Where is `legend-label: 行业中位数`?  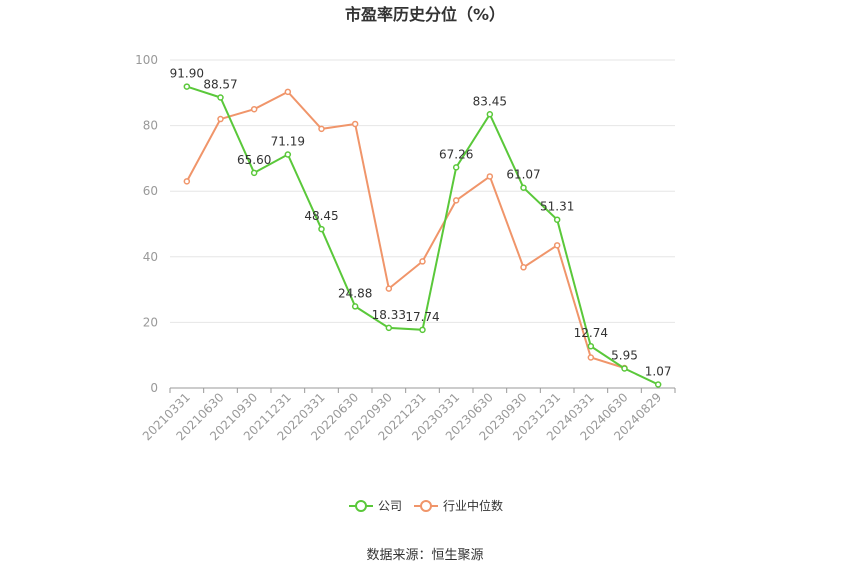 legend-label: 行业中位数 is located at coordinates (473, 505).